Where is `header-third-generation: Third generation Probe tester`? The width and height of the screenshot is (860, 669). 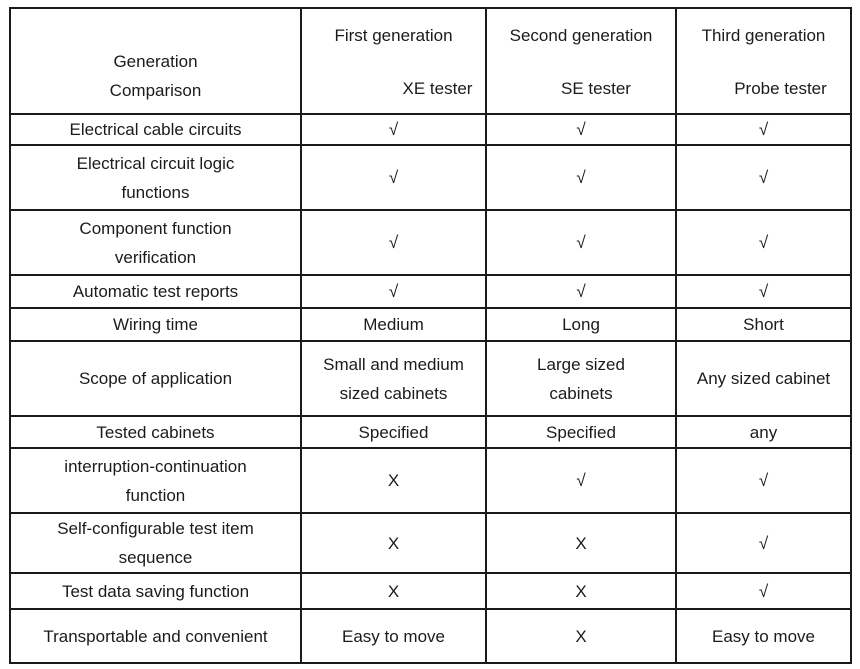 header-third-generation: Third generation Probe tester is located at coordinates (763, 61).